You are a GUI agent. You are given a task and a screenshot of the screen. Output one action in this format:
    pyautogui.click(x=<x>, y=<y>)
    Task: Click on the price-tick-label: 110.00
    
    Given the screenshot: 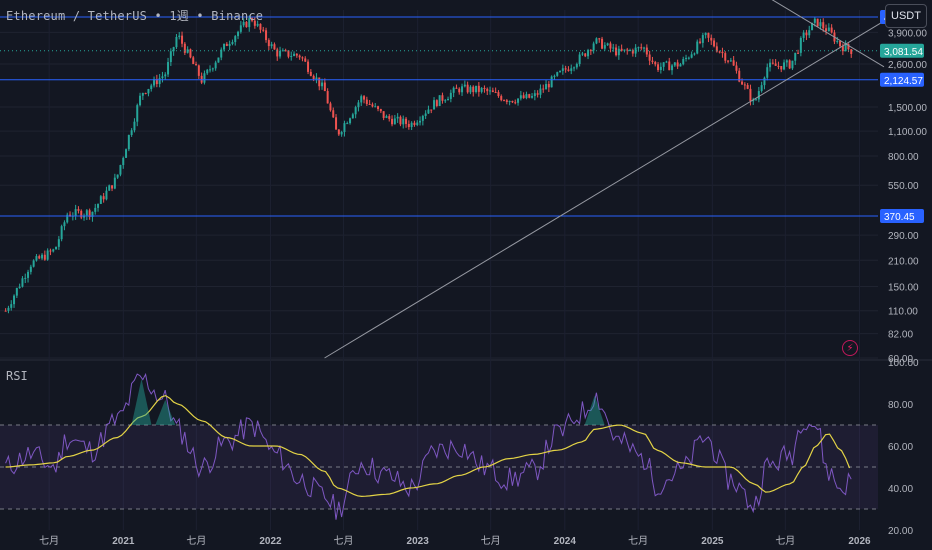 What is the action you would take?
    pyautogui.click(x=903, y=312)
    